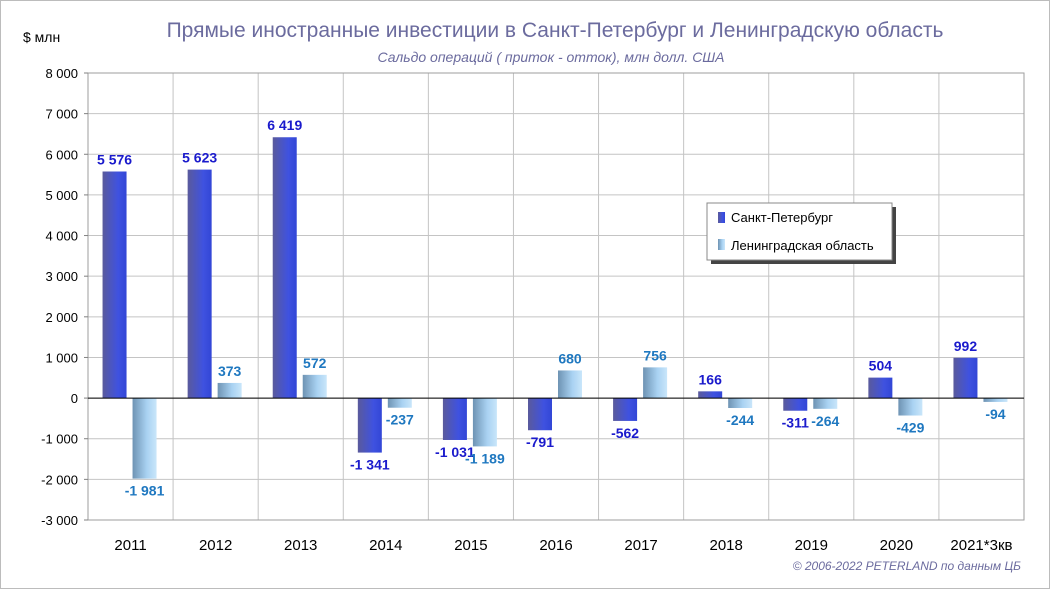 Image resolution: width=1050 pixels, height=589 pixels. Describe the element at coordinates (995, 414) in the screenshot. I see `data-label-lenoblast: -94` at that location.